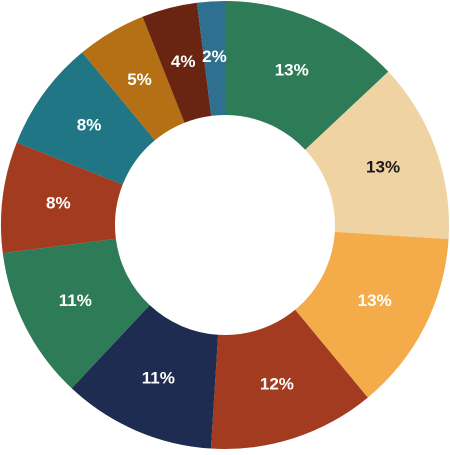  I want to click on slice-label: 5%, so click(139, 79).